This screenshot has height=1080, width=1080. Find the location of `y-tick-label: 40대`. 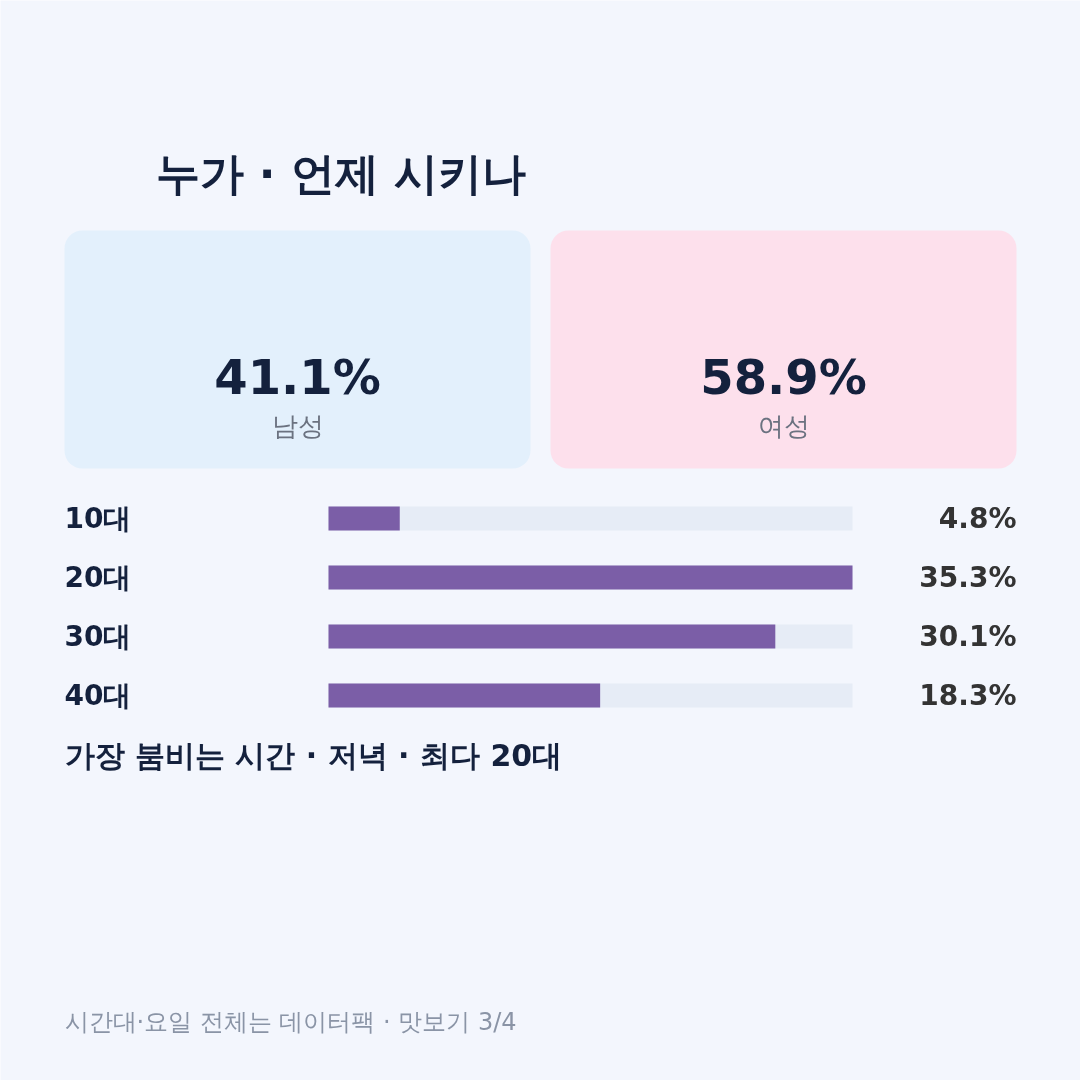

y-tick-label: 40대 is located at coordinates (98, 695).